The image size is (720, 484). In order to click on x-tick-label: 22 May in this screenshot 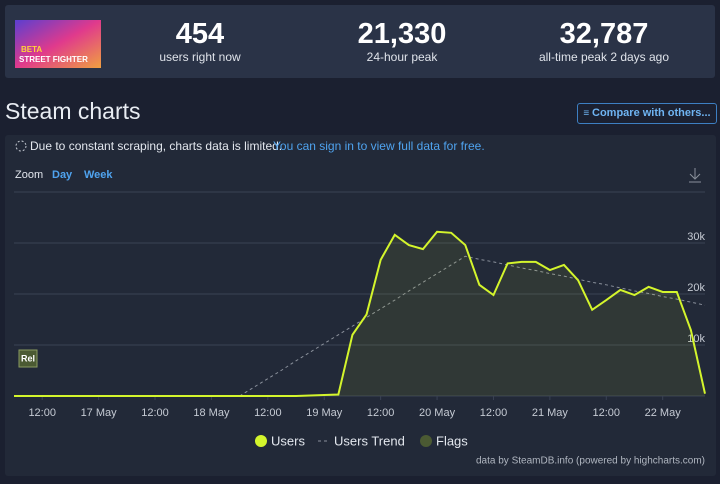, I will do `click(663, 413)`.